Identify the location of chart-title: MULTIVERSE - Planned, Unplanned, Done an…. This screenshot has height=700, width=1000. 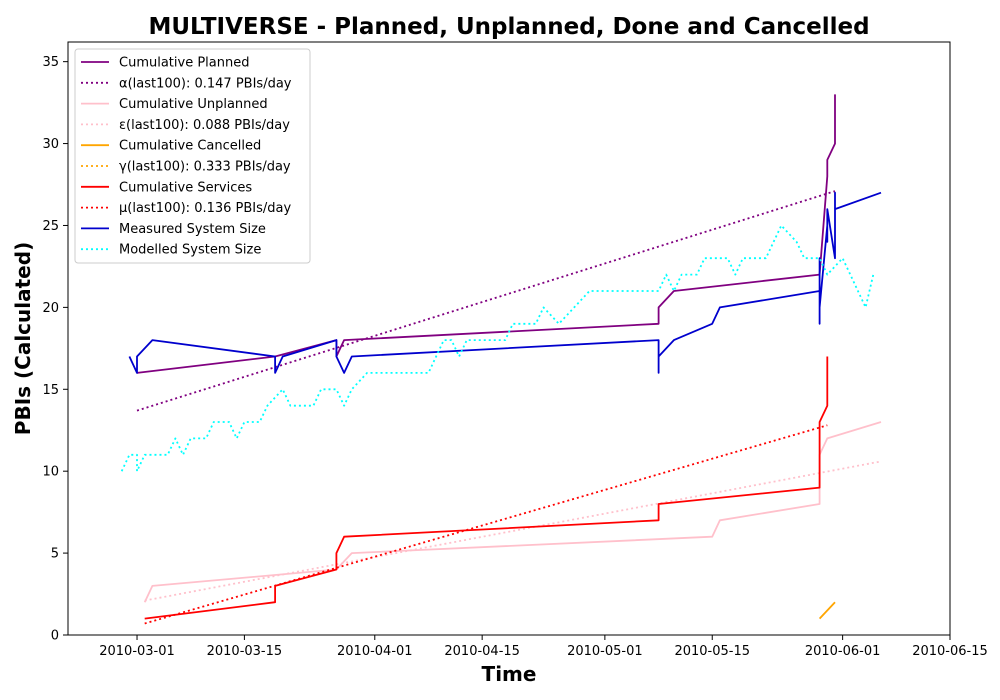
(508, 27).